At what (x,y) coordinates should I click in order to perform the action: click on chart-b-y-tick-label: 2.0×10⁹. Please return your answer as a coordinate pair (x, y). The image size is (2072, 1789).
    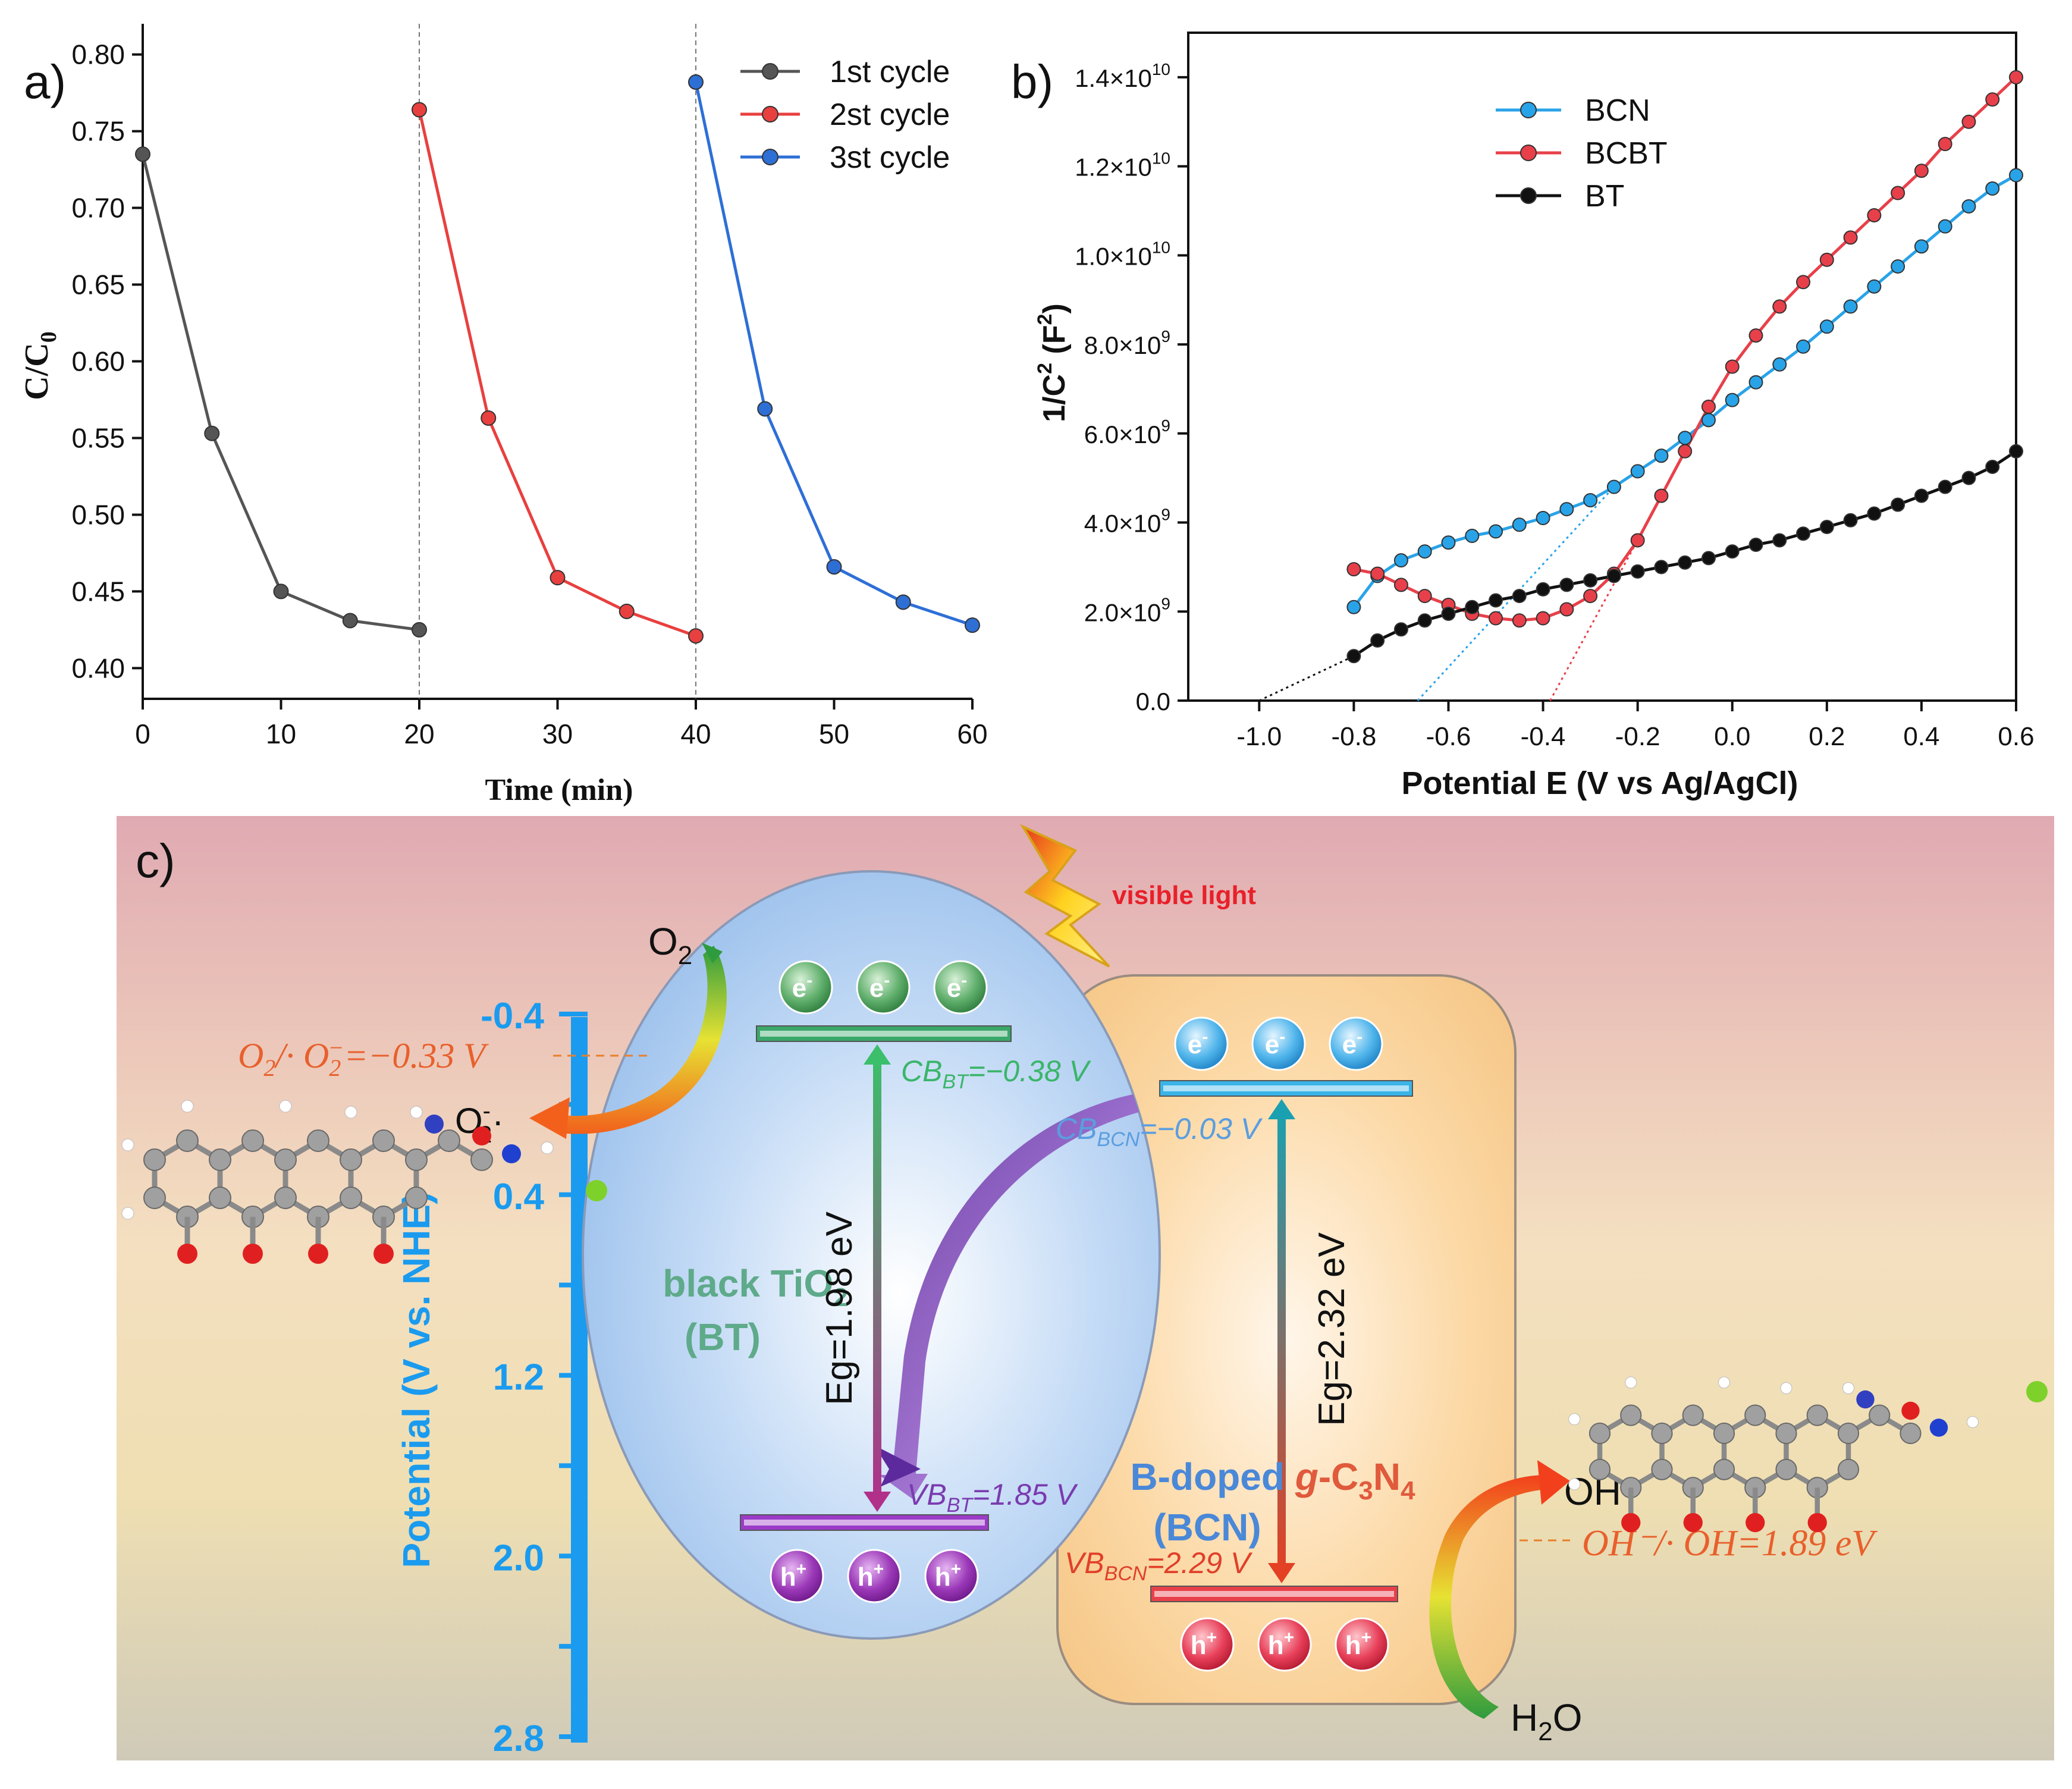
    Looking at the image, I should click on (1127, 610).